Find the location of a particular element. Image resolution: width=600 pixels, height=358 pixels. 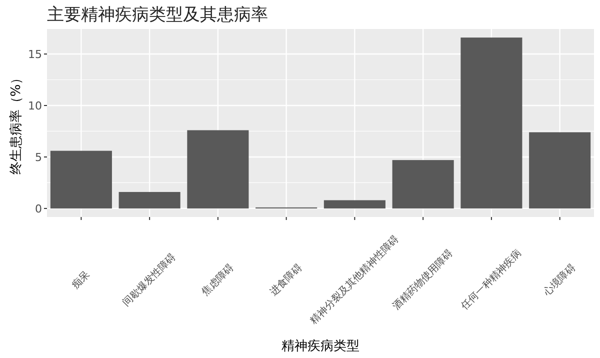

y-tick-label: 15 is located at coordinates (35, 55).